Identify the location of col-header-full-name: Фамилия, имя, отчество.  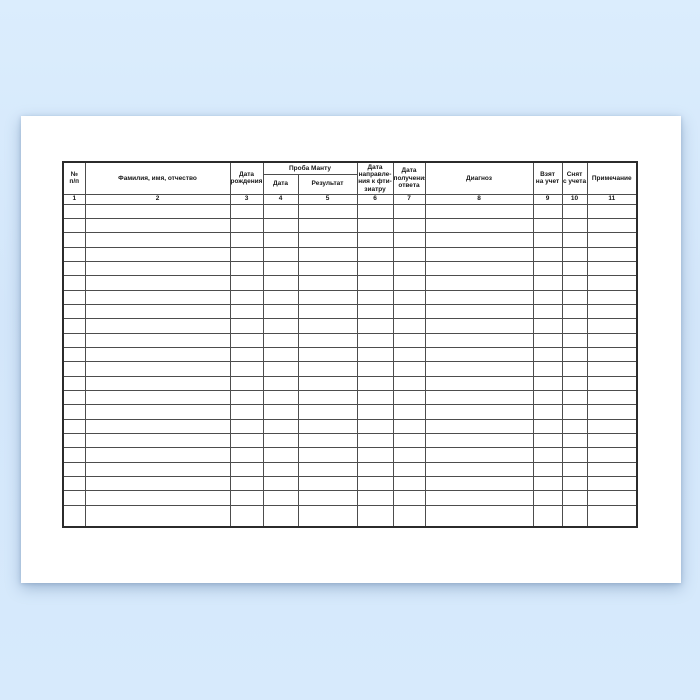
(157, 178).